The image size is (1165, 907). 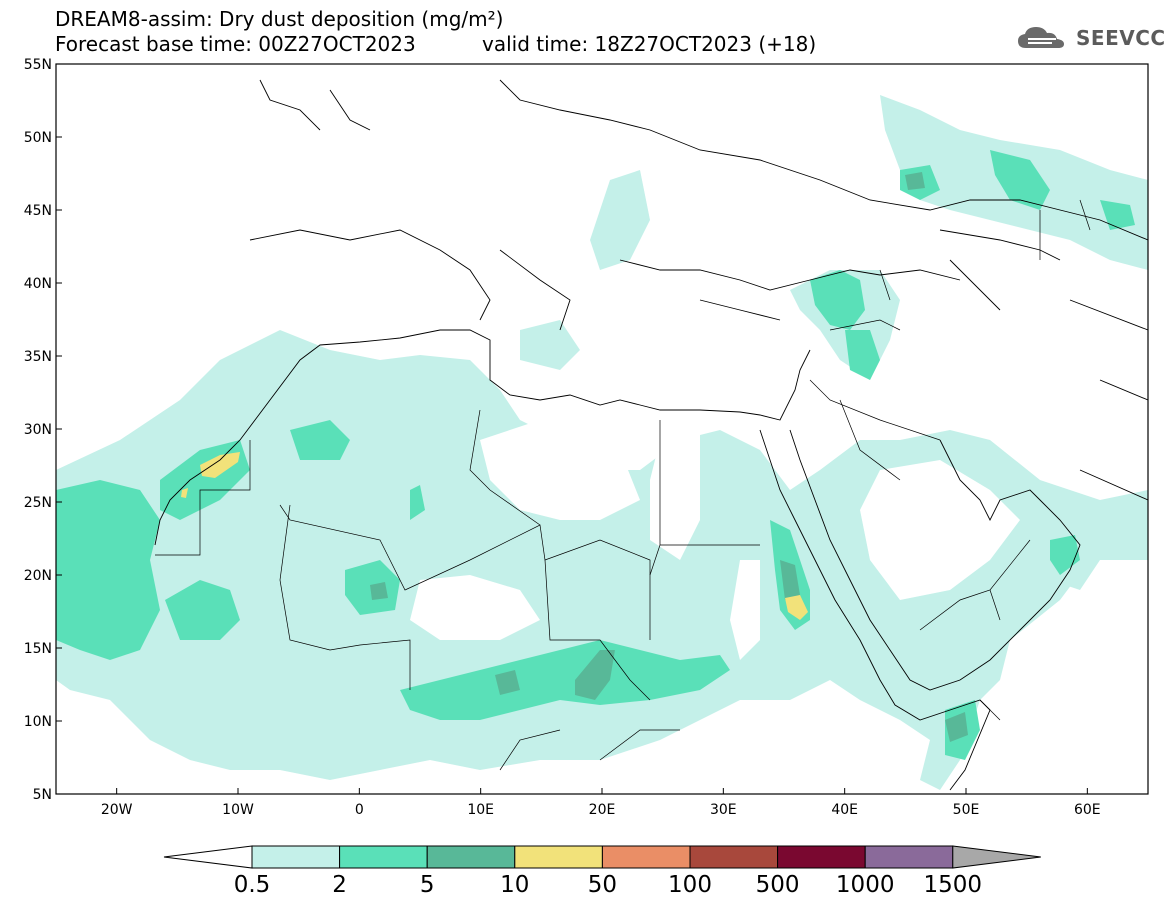 What do you see at coordinates (235, 44) in the screenshot?
I see `forecast-base-time: Forecast base time: 00Z27OCT2023` at bounding box center [235, 44].